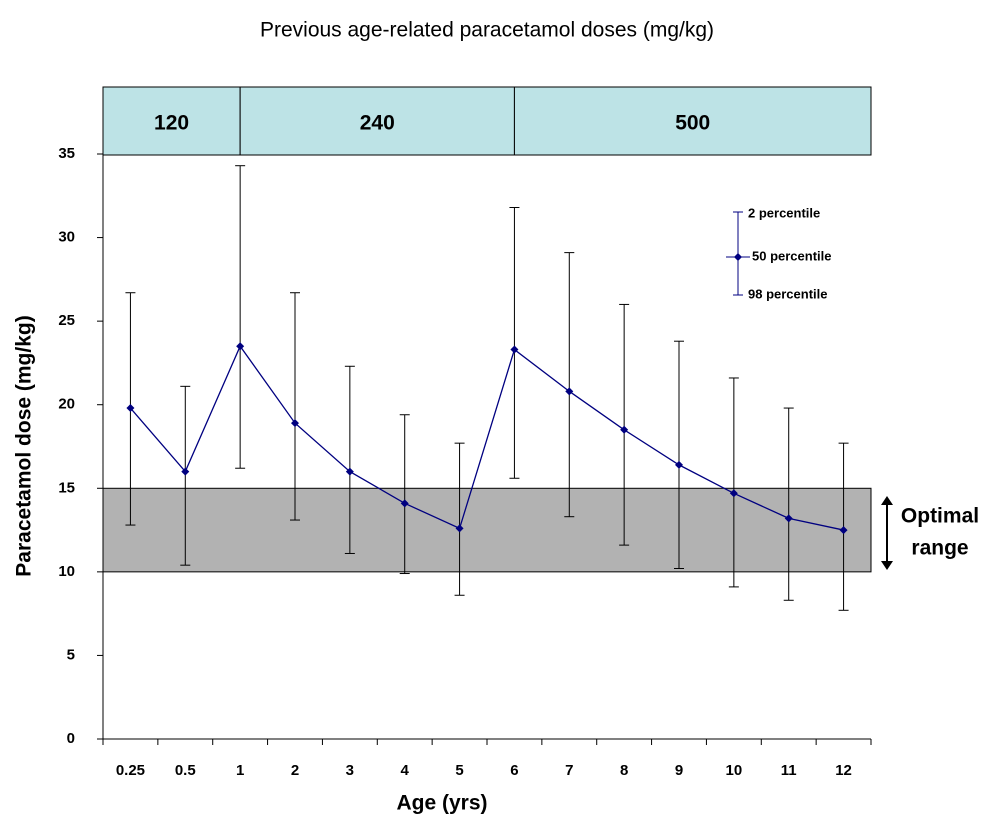  What do you see at coordinates (295, 770) in the screenshot?
I see `x-tick-label: 2` at bounding box center [295, 770].